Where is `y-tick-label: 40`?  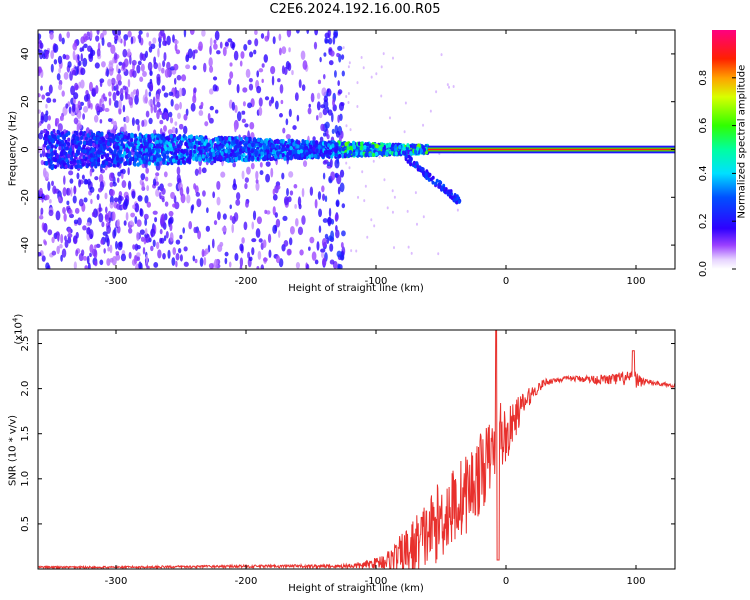 y-tick-label: 40 is located at coordinates (25, 54).